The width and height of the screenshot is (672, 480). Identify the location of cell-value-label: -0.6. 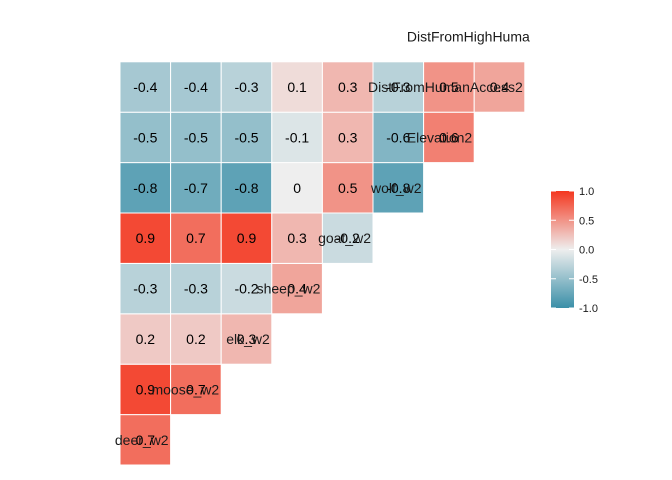
(398, 137).